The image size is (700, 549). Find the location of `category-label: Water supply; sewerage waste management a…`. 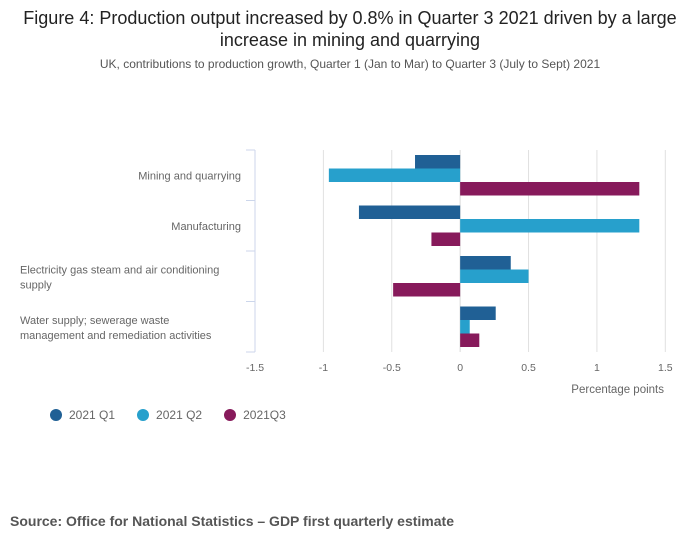

category-label: Water supply; sewerage waste management a… is located at coordinates (116, 328).